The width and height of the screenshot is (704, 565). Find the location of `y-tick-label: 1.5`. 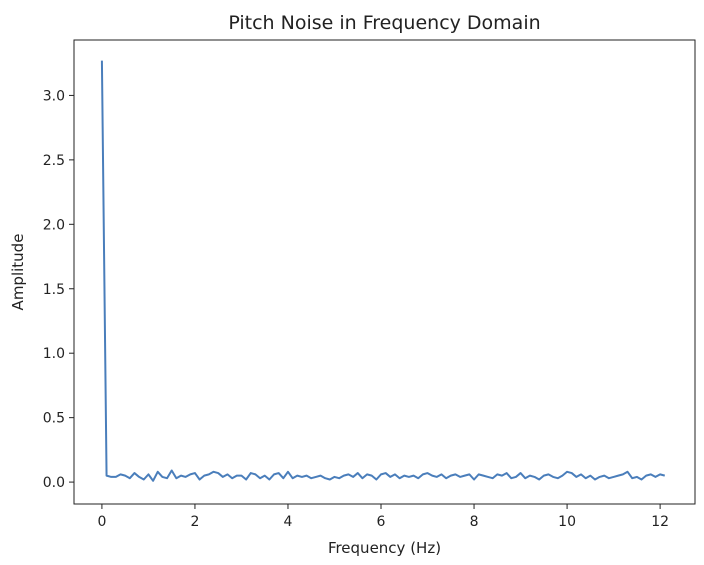

y-tick-label: 1.5 is located at coordinates (54, 290).